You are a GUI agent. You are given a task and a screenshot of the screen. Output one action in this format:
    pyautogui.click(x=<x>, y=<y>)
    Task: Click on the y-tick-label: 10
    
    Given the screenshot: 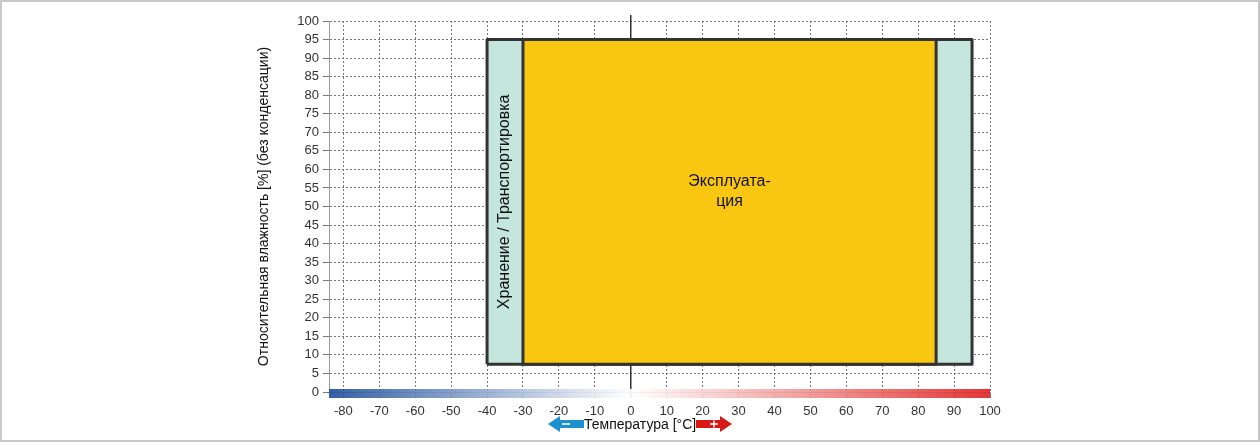 What is the action you would take?
    pyautogui.click(x=311, y=354)
    